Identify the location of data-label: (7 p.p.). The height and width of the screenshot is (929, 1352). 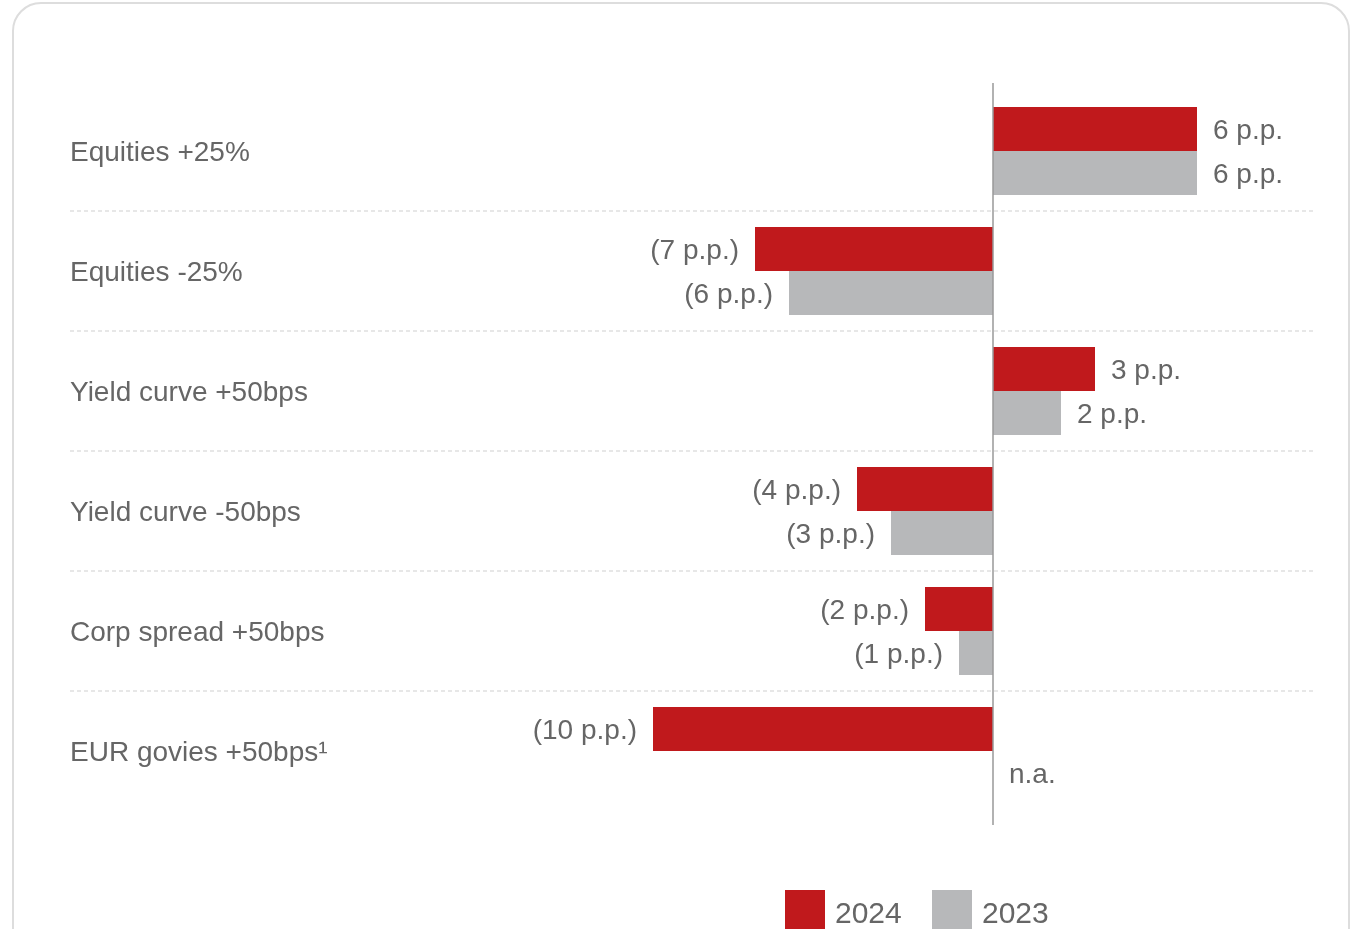
(694, 249).